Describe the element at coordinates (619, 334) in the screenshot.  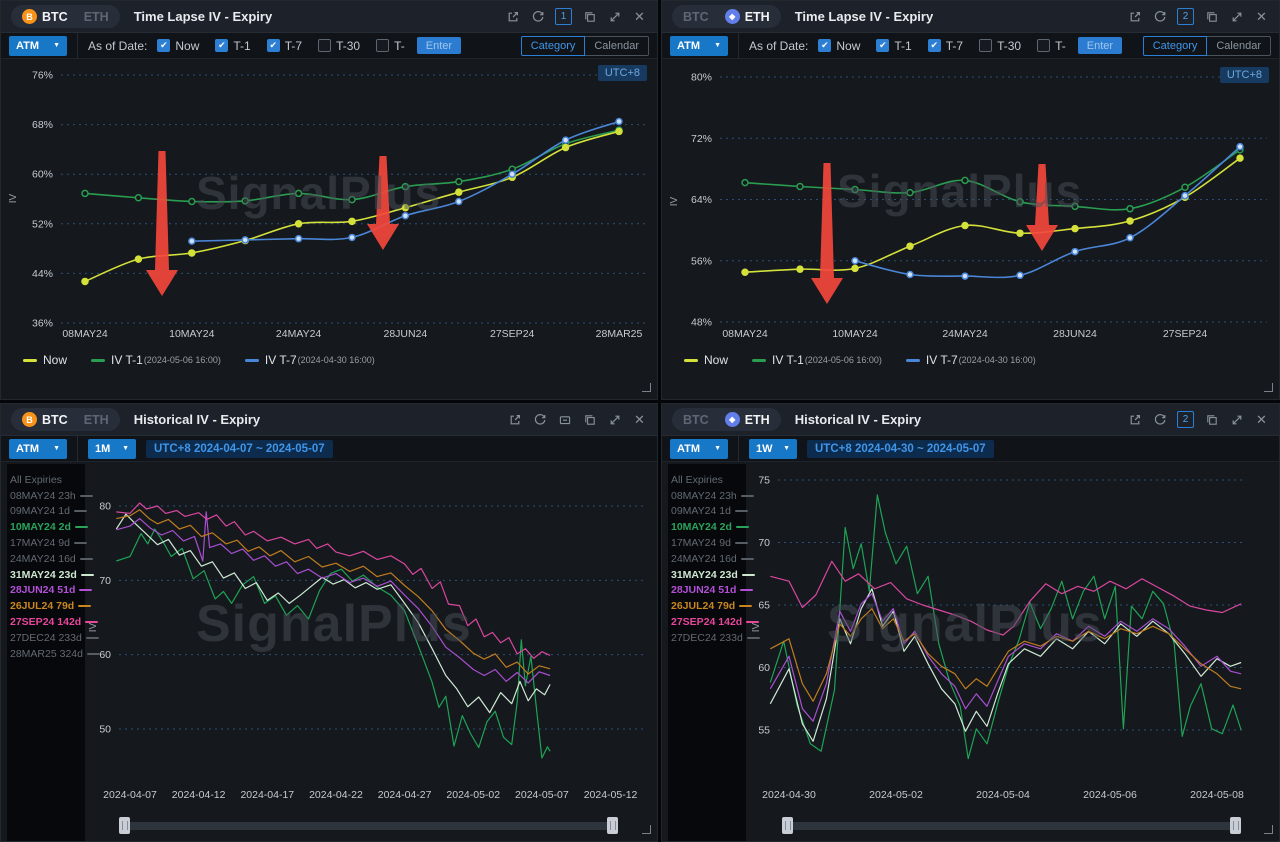
I see `svg-text: 28MAR25` at that location.